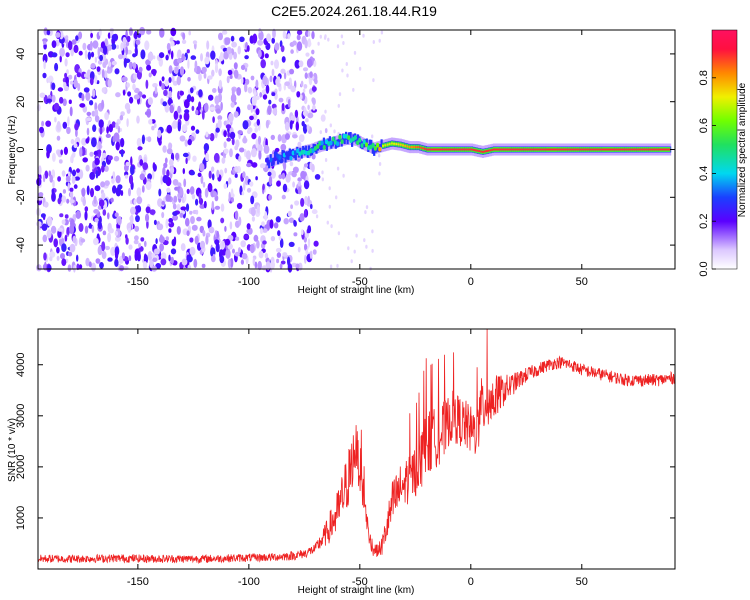 The image size is (750, 600). What do you see at coordinates (138, 582) in the screenshot?
I see `x-tick-label: -150` at bounding box center [138, 582].